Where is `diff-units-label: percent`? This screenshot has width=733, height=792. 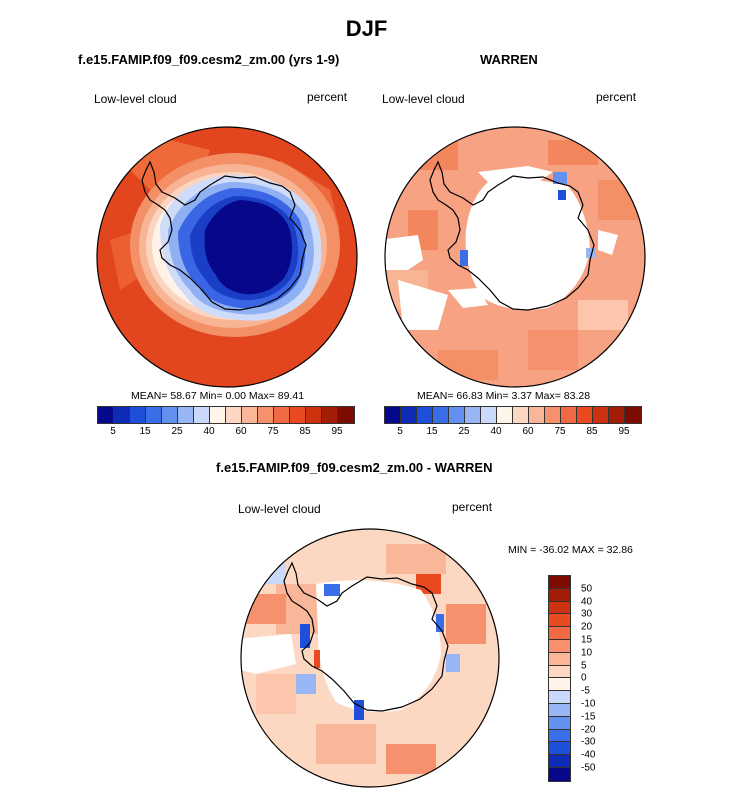
diff-units-label: percent is located at coordinates (472, 507).